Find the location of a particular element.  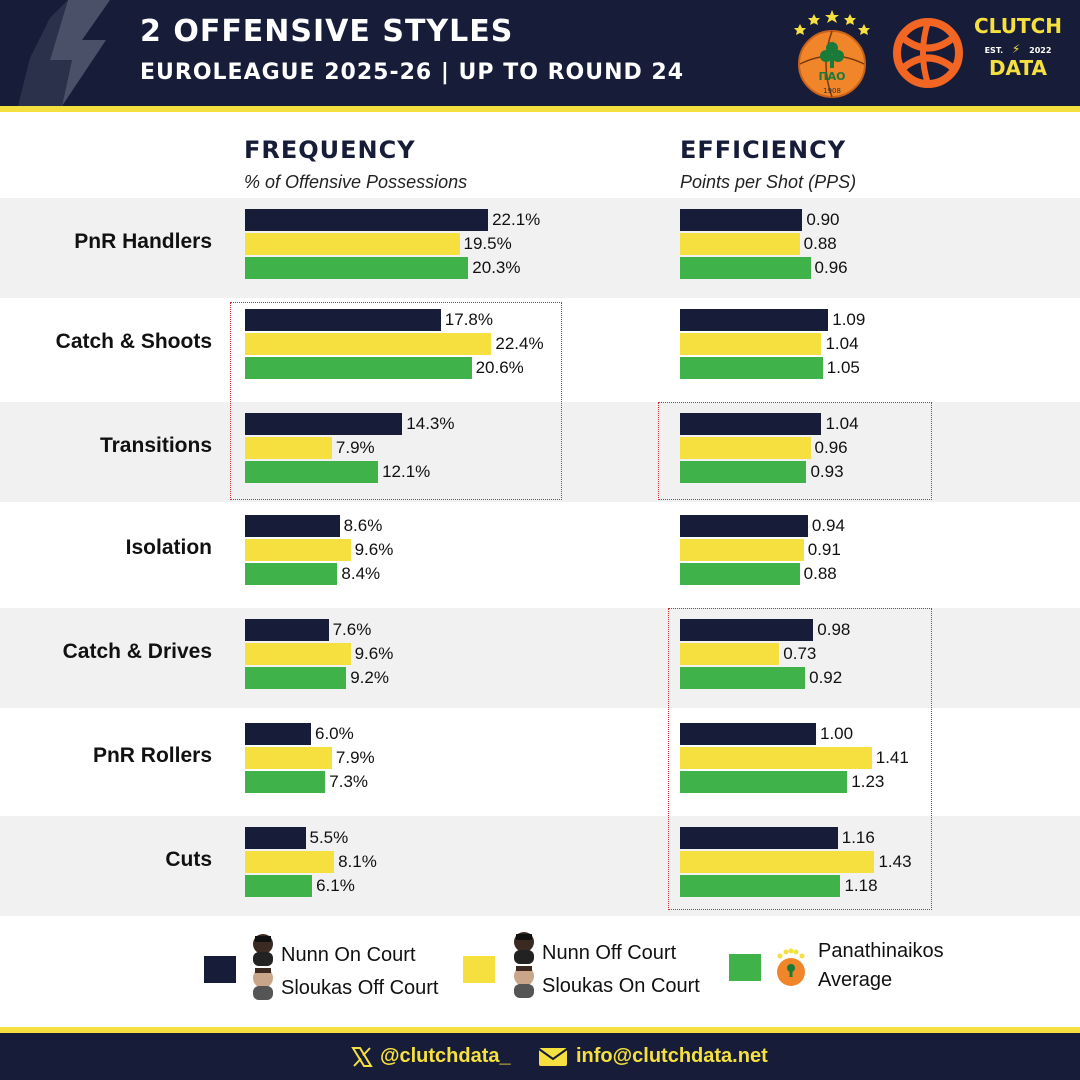

category-label: Transitions is located at coordinates (155, 445).